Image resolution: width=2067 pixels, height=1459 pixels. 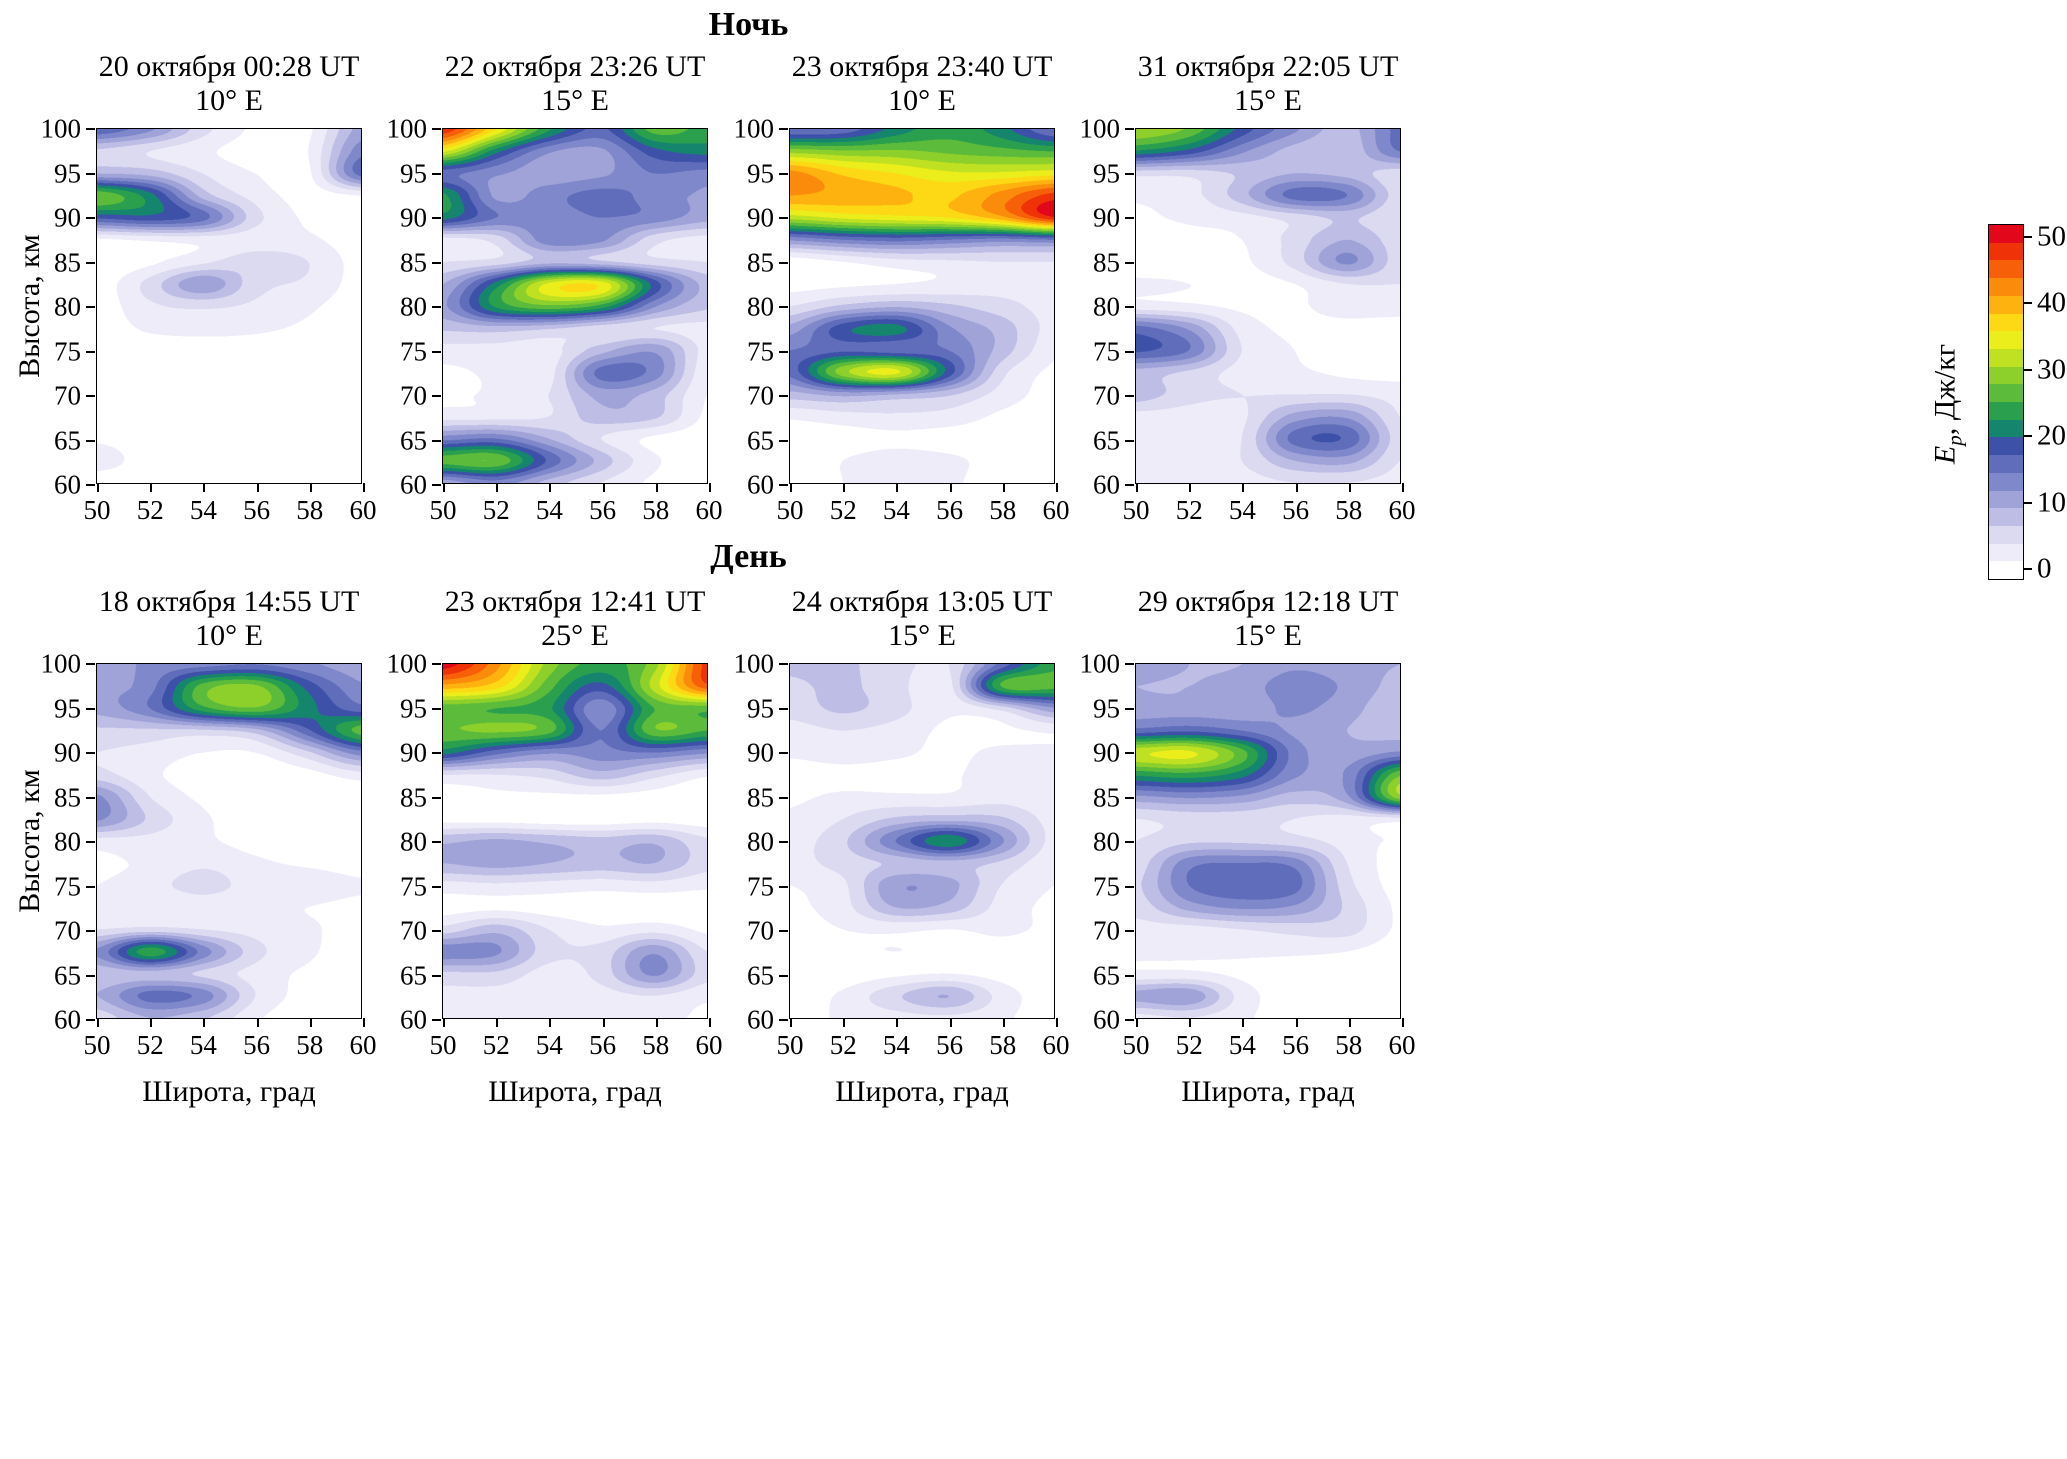 I want to click on colorbar-tick-label: 0, so click(x=2044, y=568).